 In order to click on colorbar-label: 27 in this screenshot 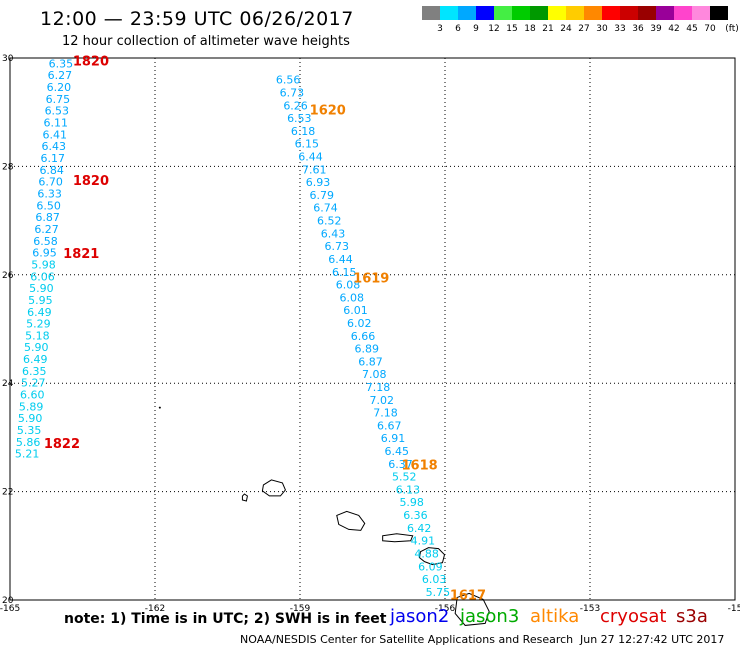, I will do `click(584, 29)`.